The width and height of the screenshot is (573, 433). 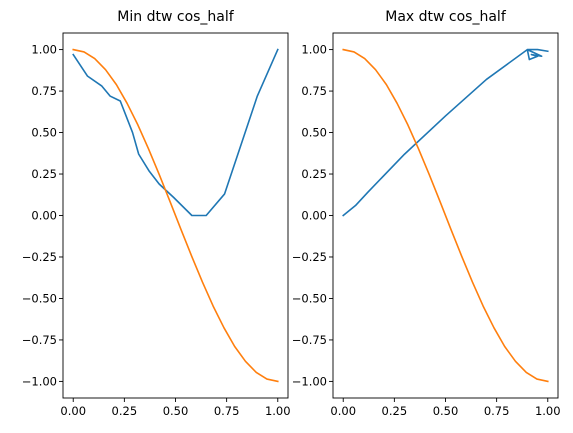 I want to click on chart-title: Max dtw cos_half, so click(x=446, y=17).